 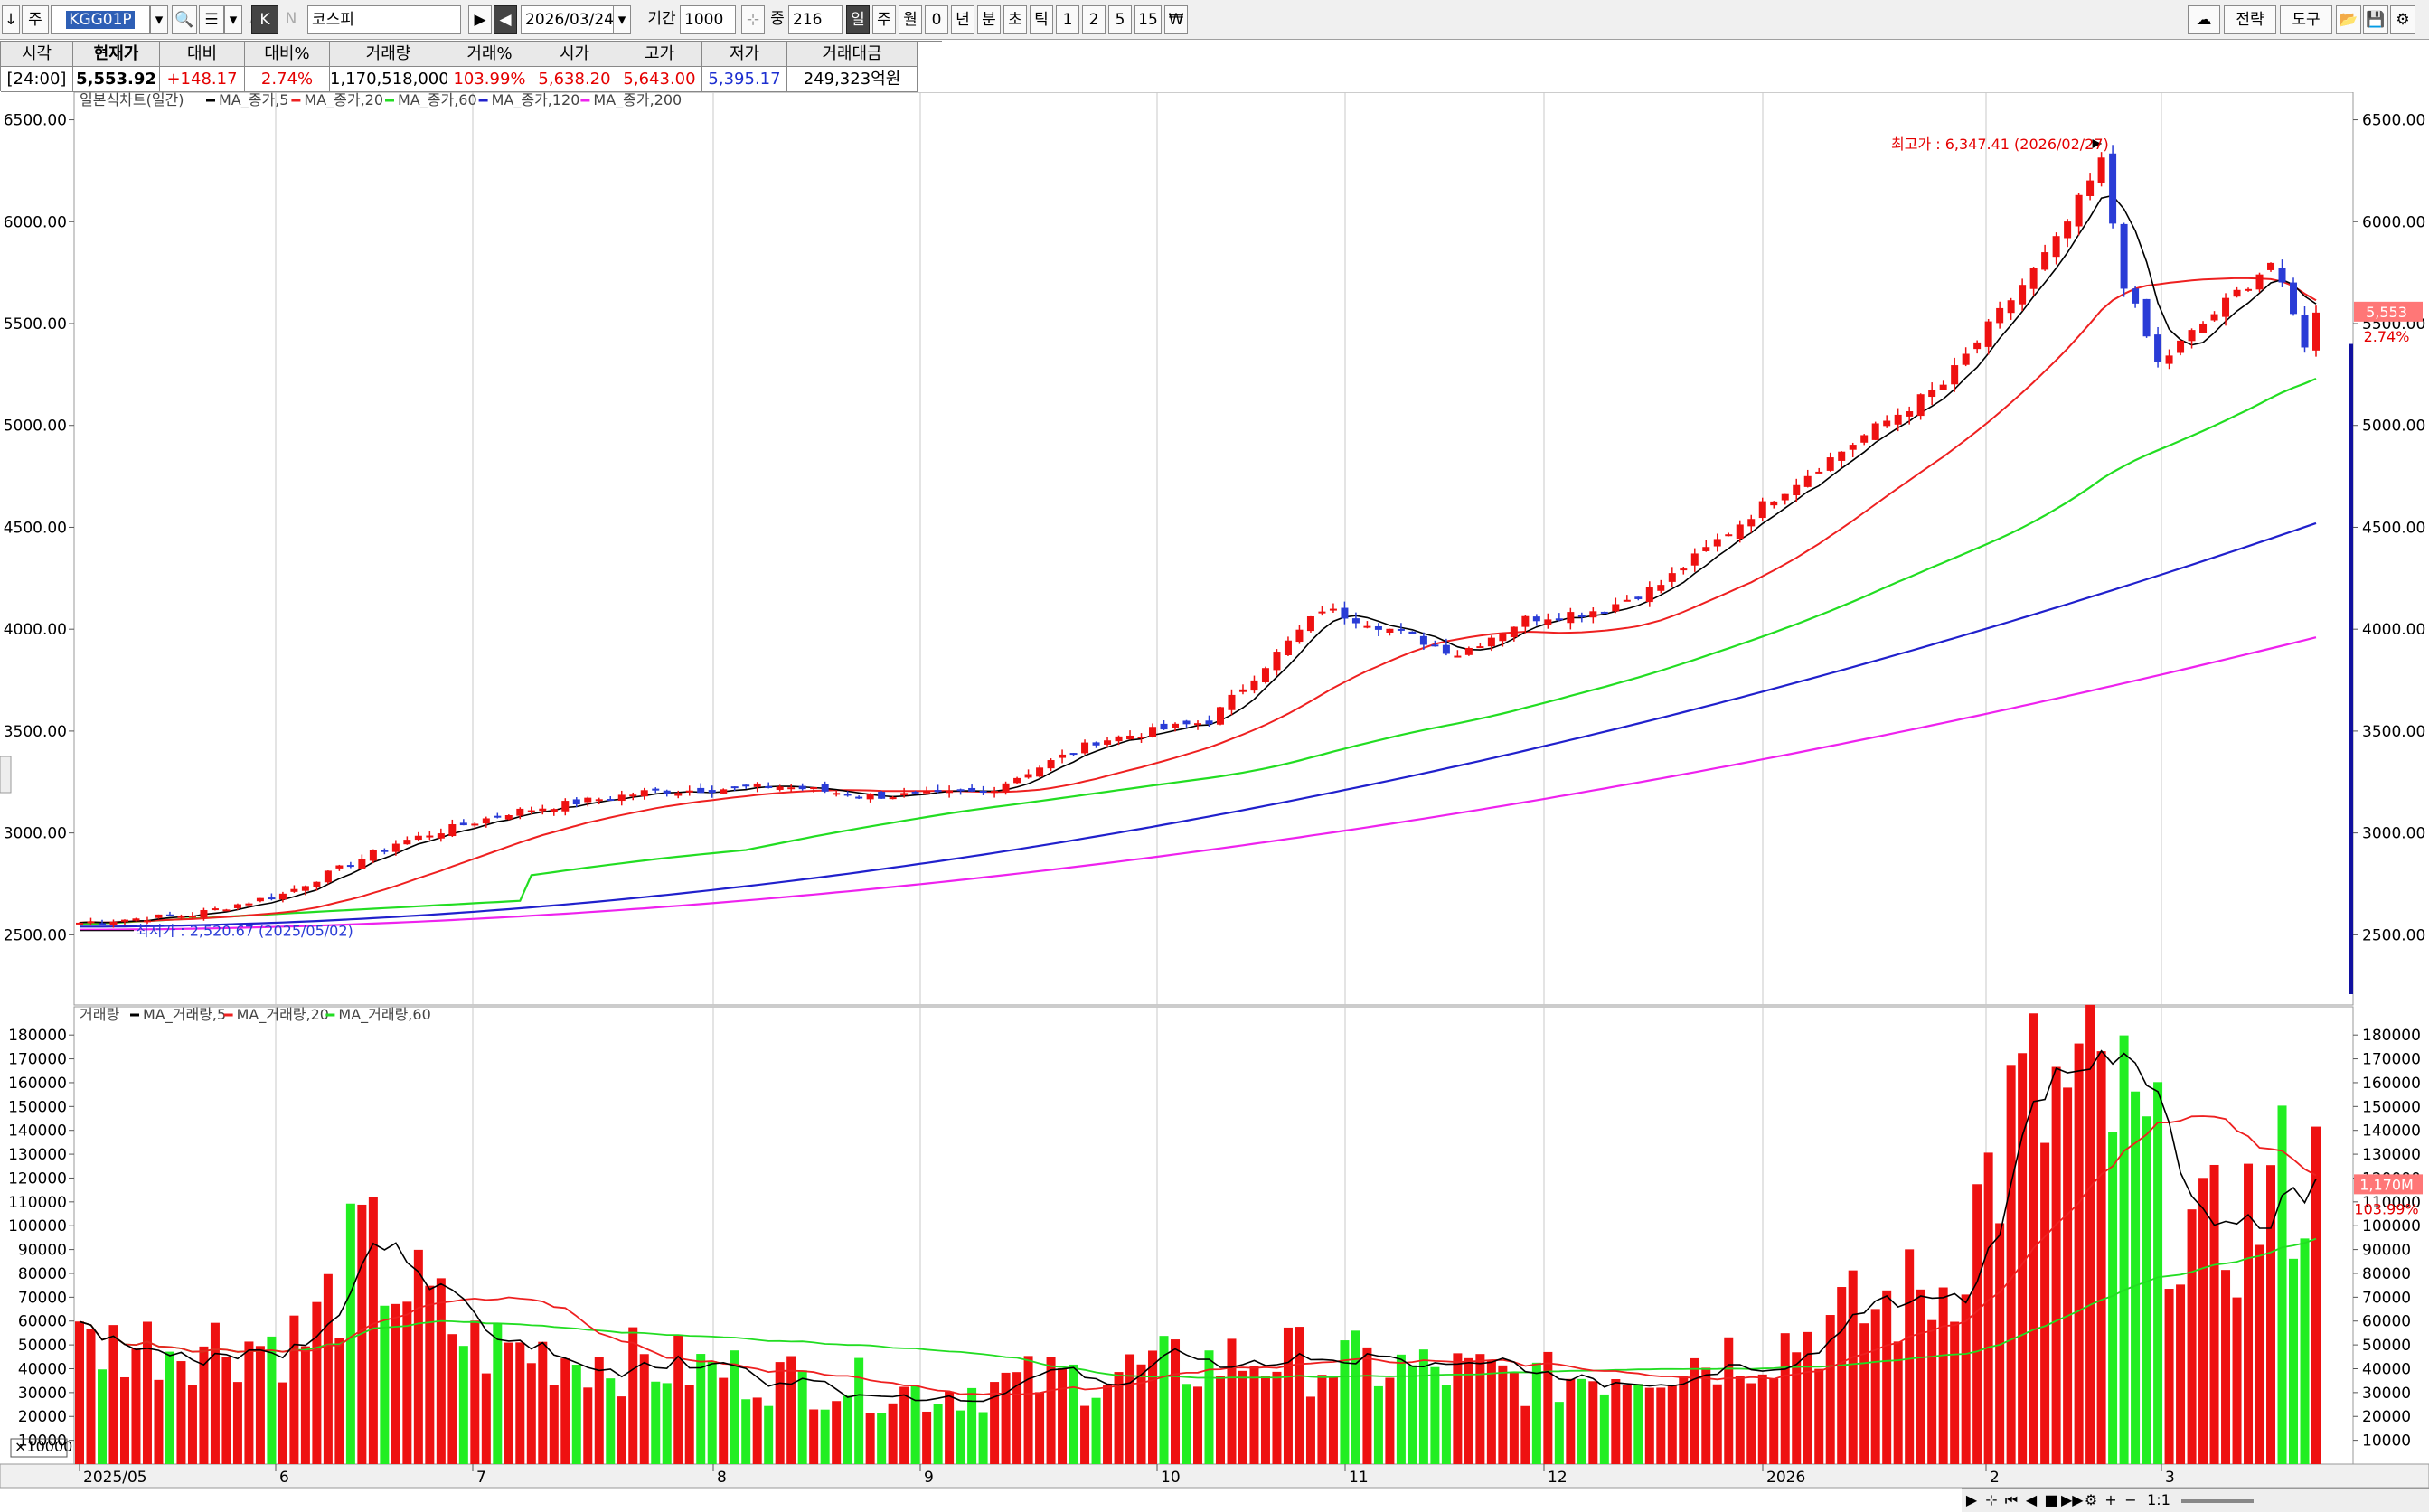 What do you see at coordinates (2051, 1499) in the screenshot?
I see `stop-icon: ■` at bounding box center [2051, 1499].